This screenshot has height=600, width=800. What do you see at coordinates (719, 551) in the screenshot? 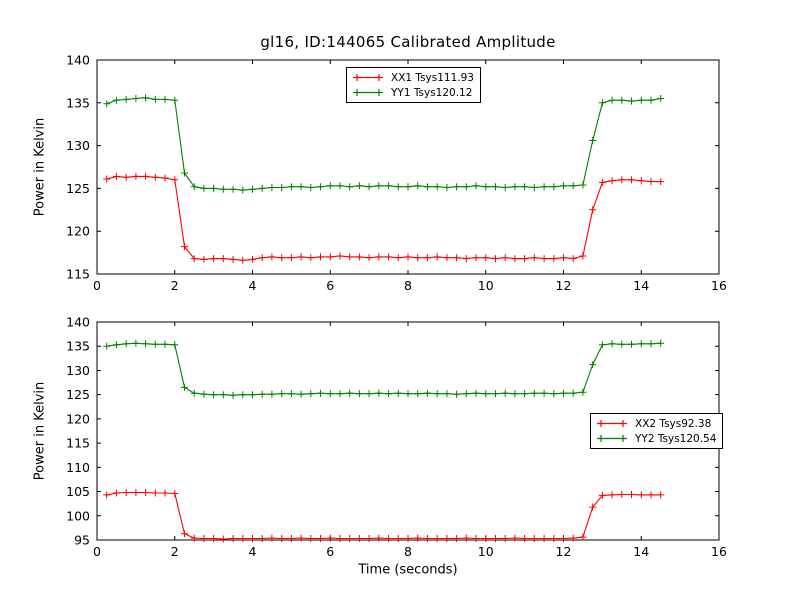
I see `x-tick-label-1: 16` at bounding box center [719, 551].